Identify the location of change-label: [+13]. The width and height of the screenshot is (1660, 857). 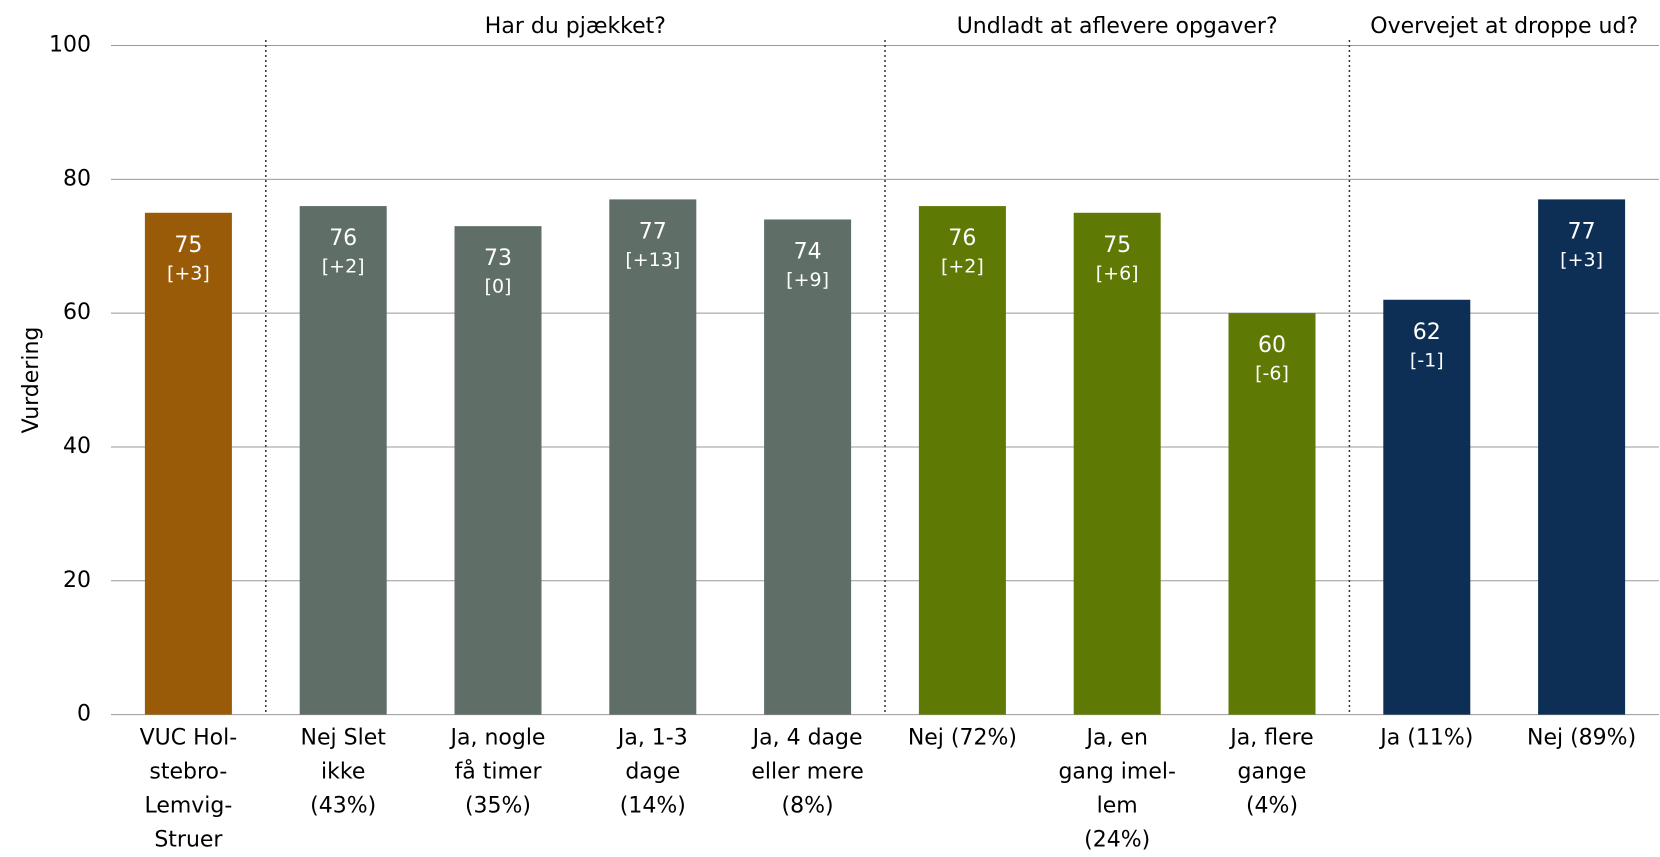
(652, 260).